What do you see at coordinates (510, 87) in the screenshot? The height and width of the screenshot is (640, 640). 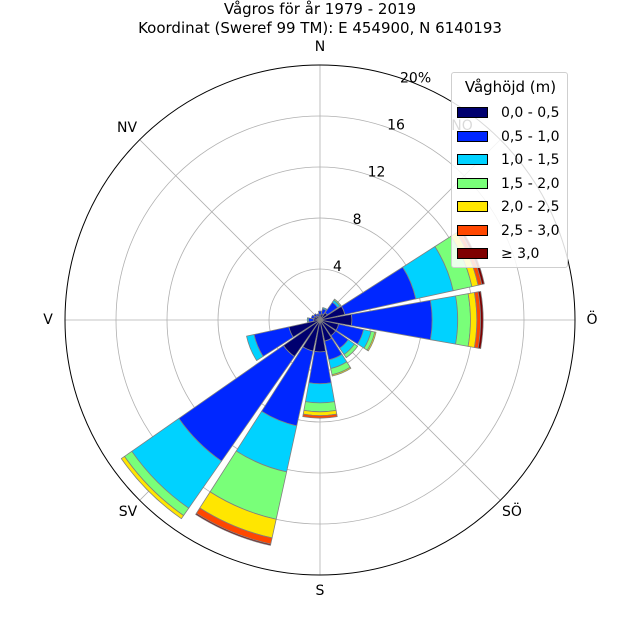 I see `legend-title: Våghöjd (m)` at bounding box center [510, 87].